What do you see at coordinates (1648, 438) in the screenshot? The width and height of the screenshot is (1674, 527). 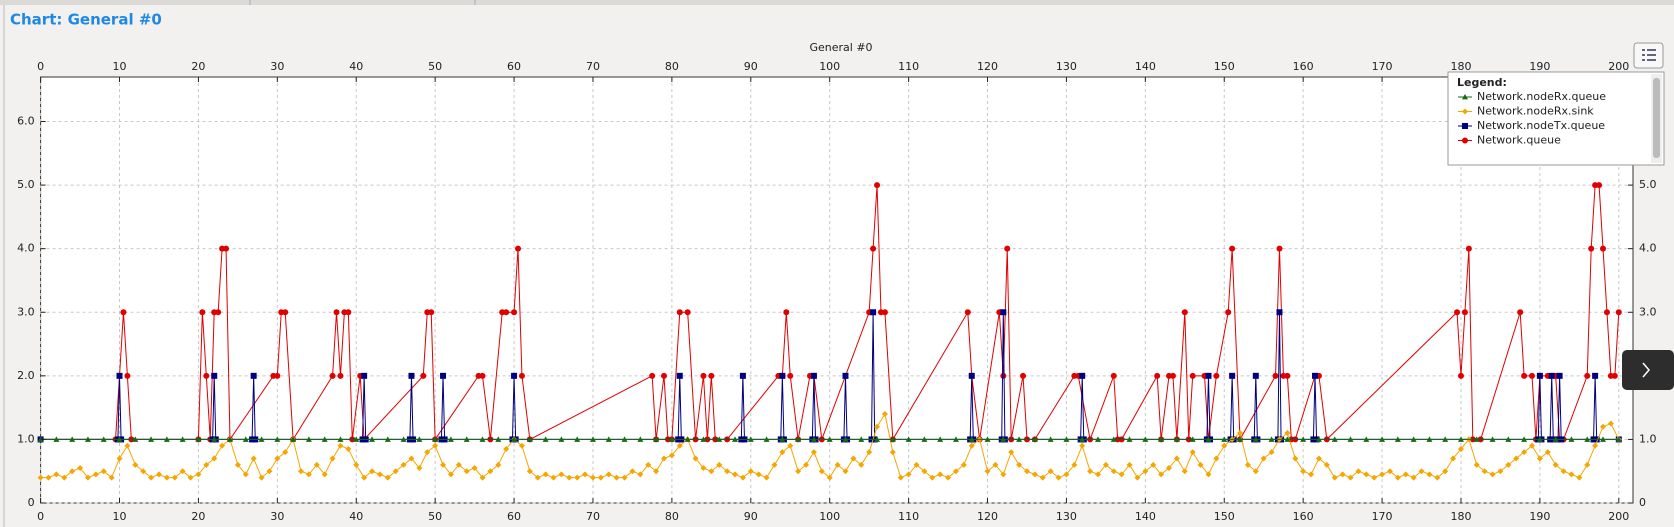 I see `y-tick-label-right: 1.0` at bounding box center [1648, 438].